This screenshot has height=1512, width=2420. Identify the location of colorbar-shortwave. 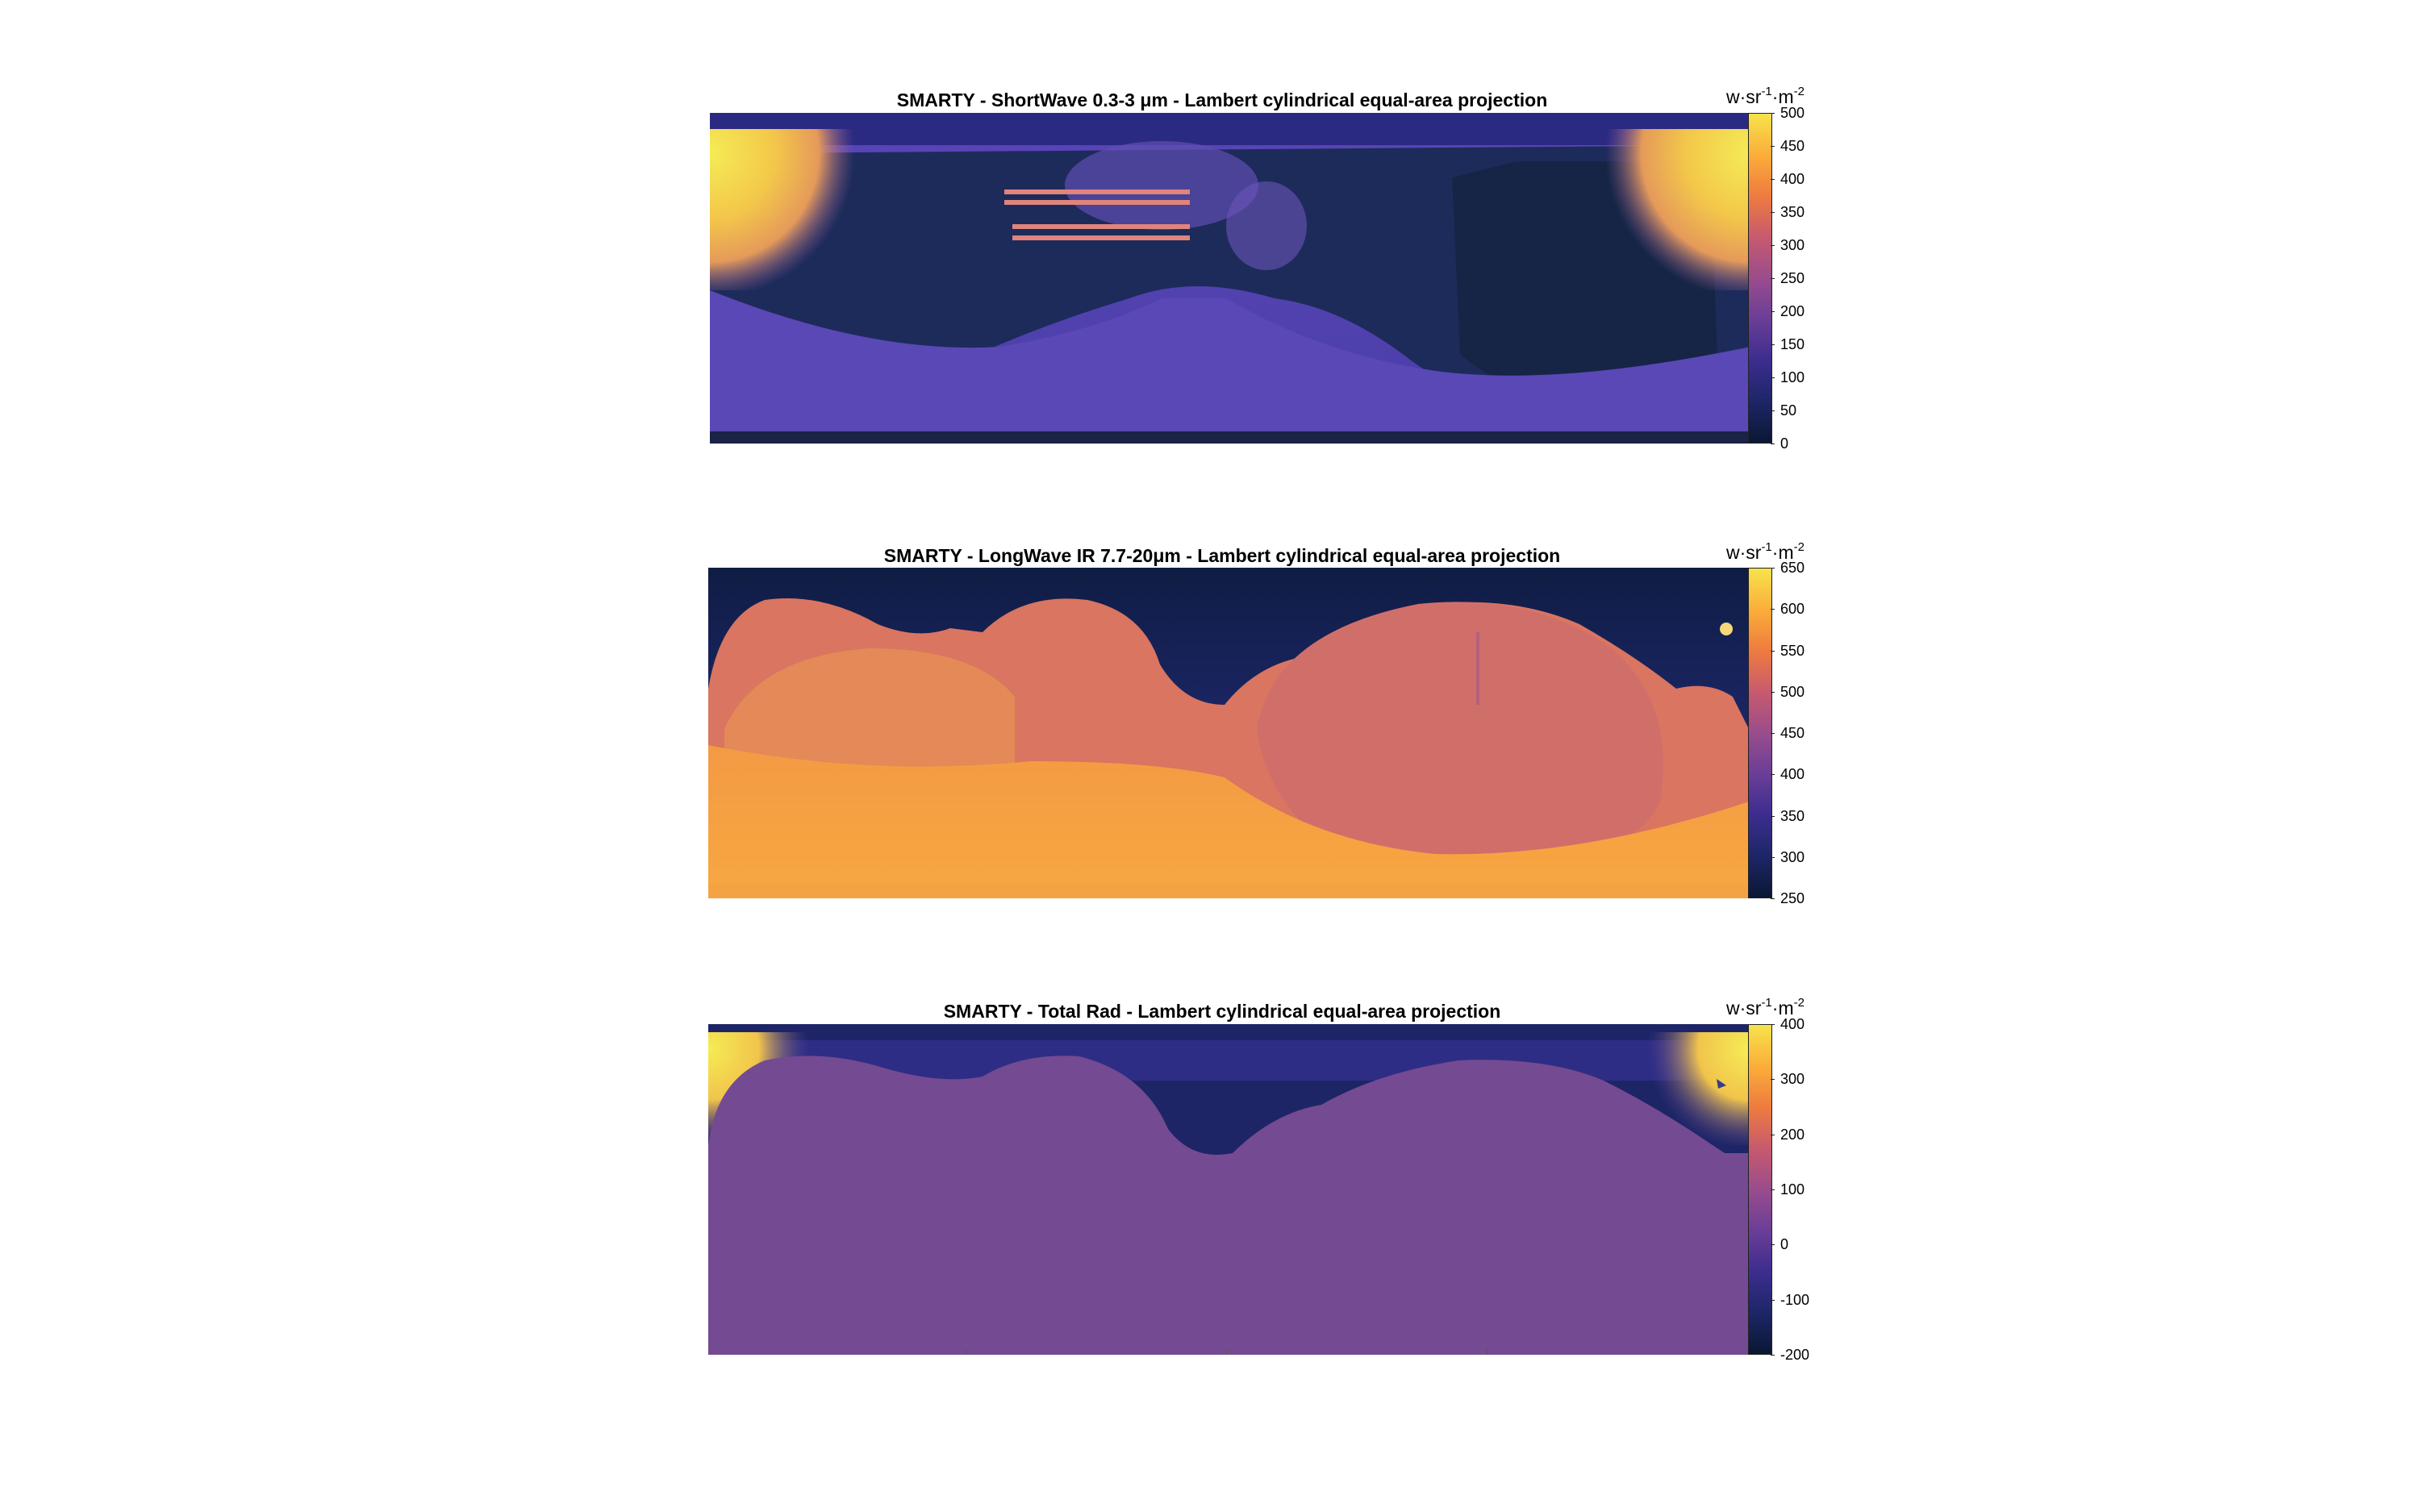
(1760, 278).